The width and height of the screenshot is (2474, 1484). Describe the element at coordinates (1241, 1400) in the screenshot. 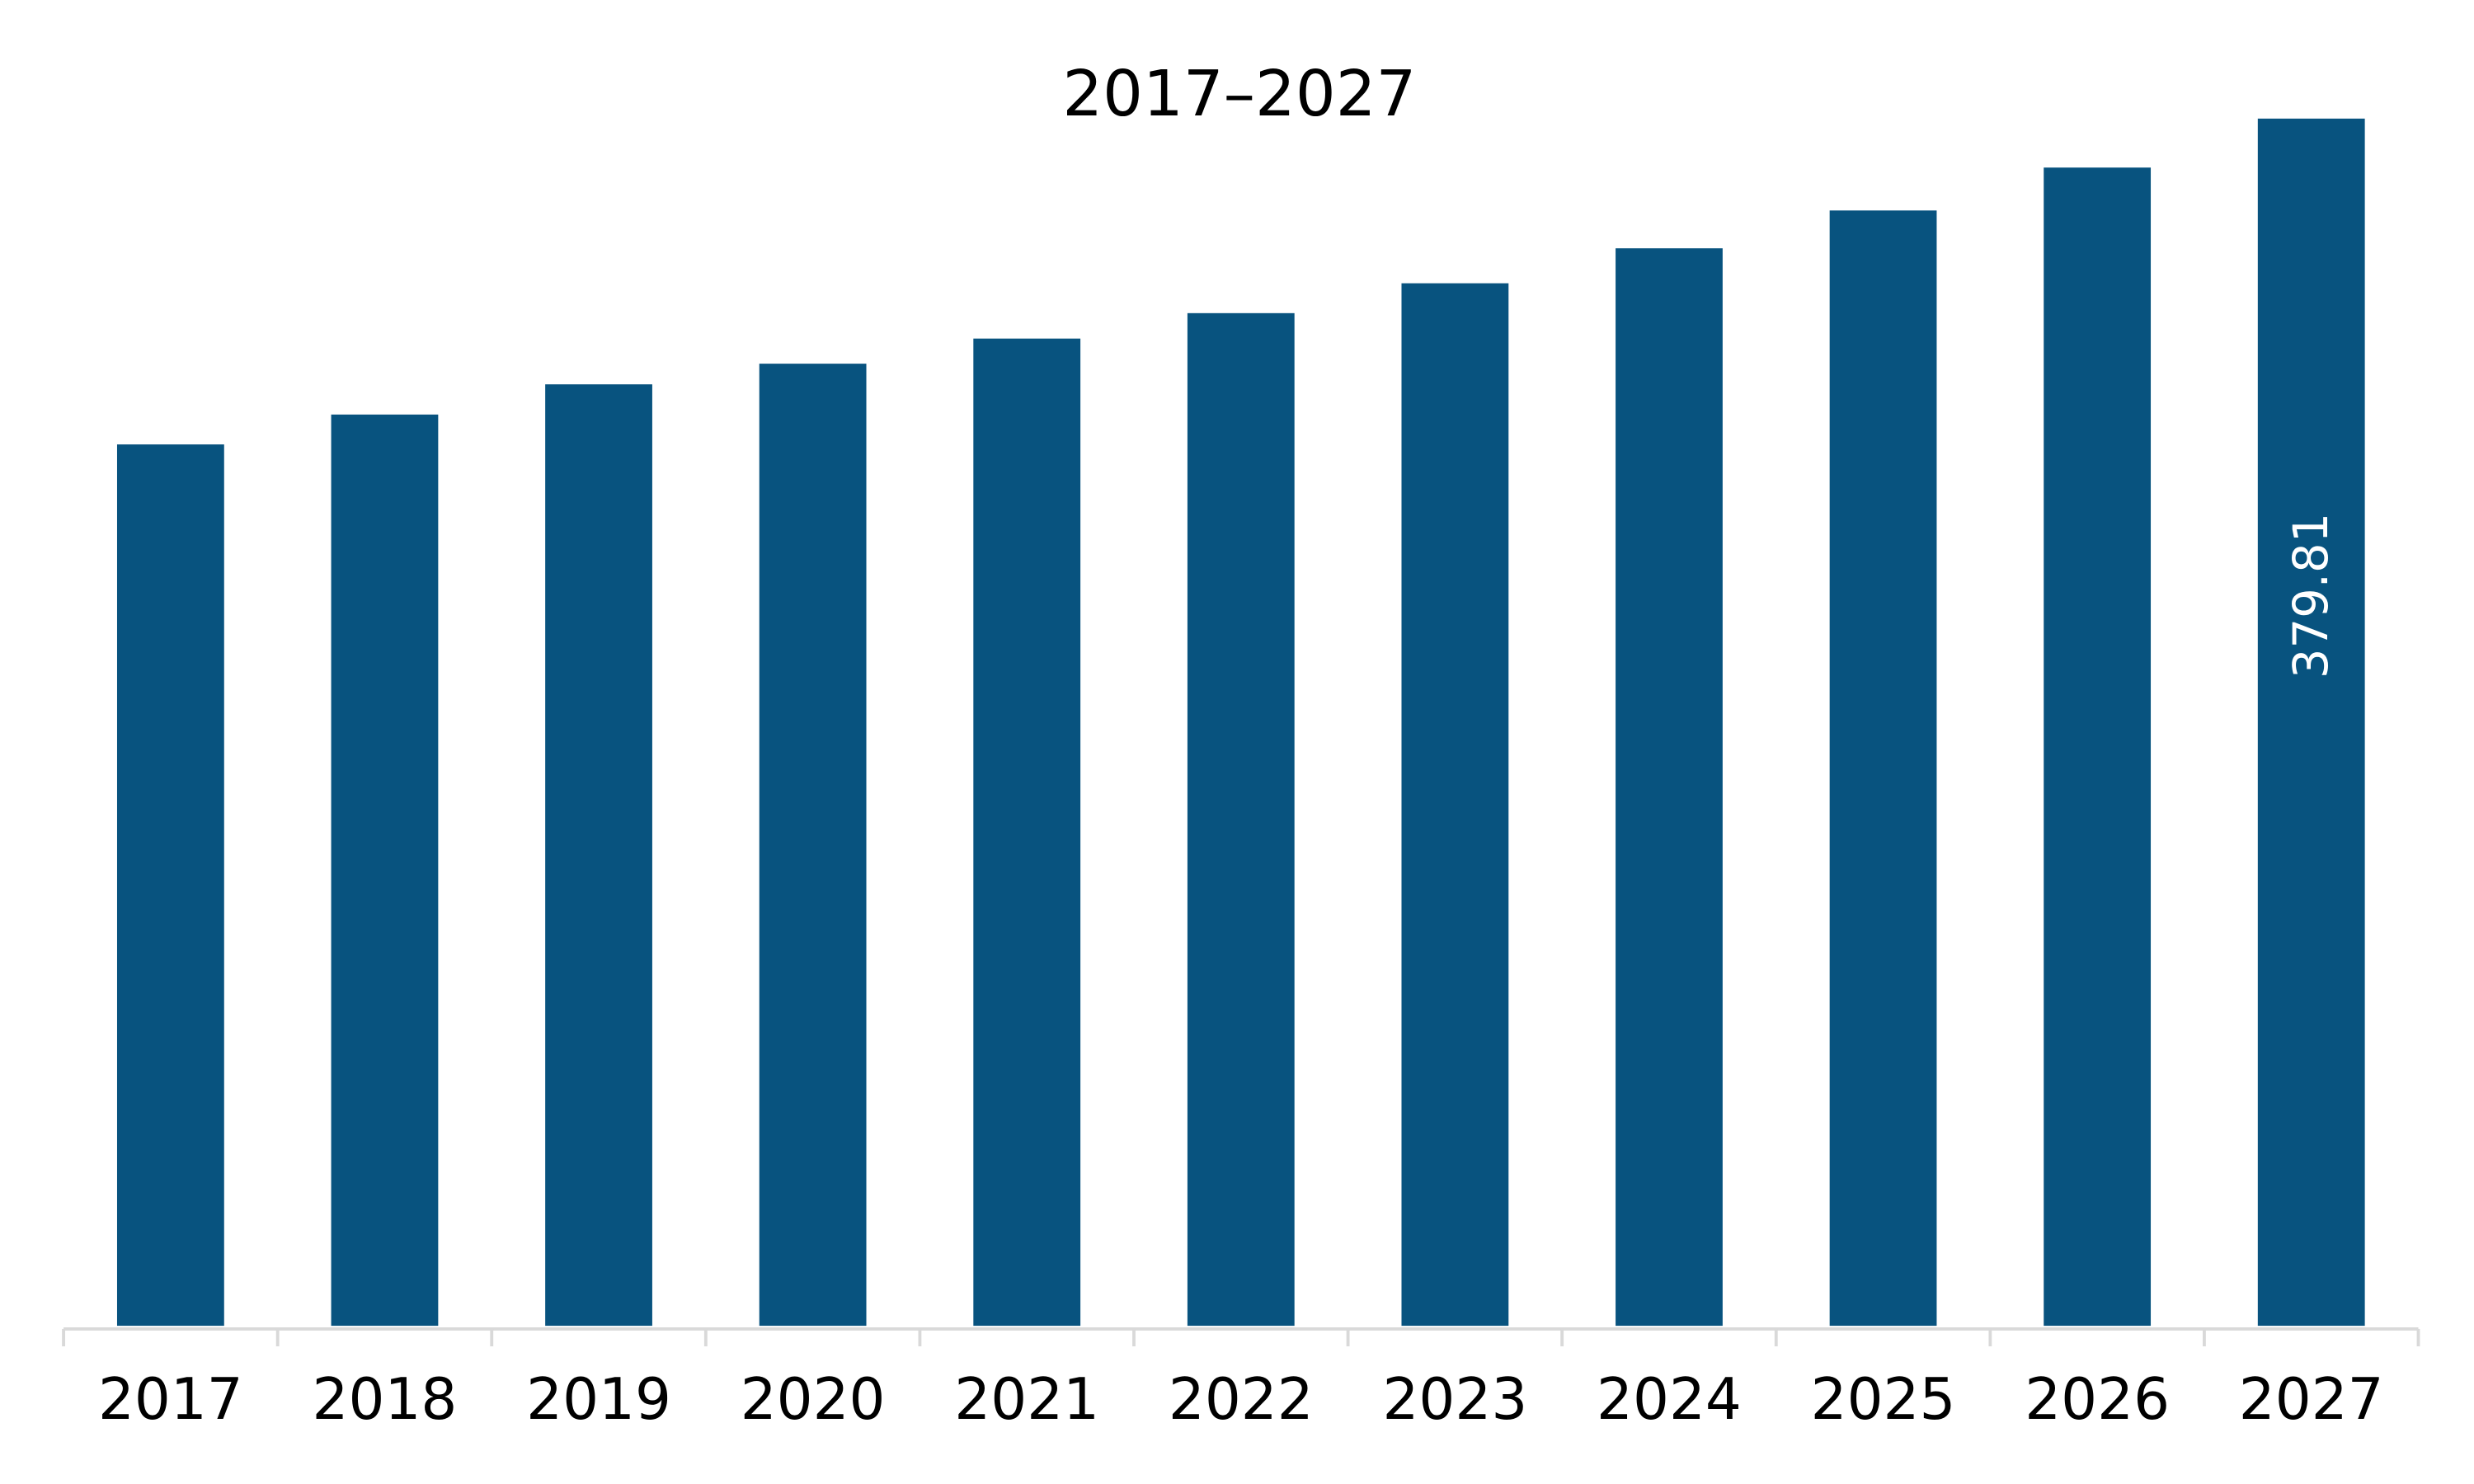

I see `x-tick-label: 2022` at that location.